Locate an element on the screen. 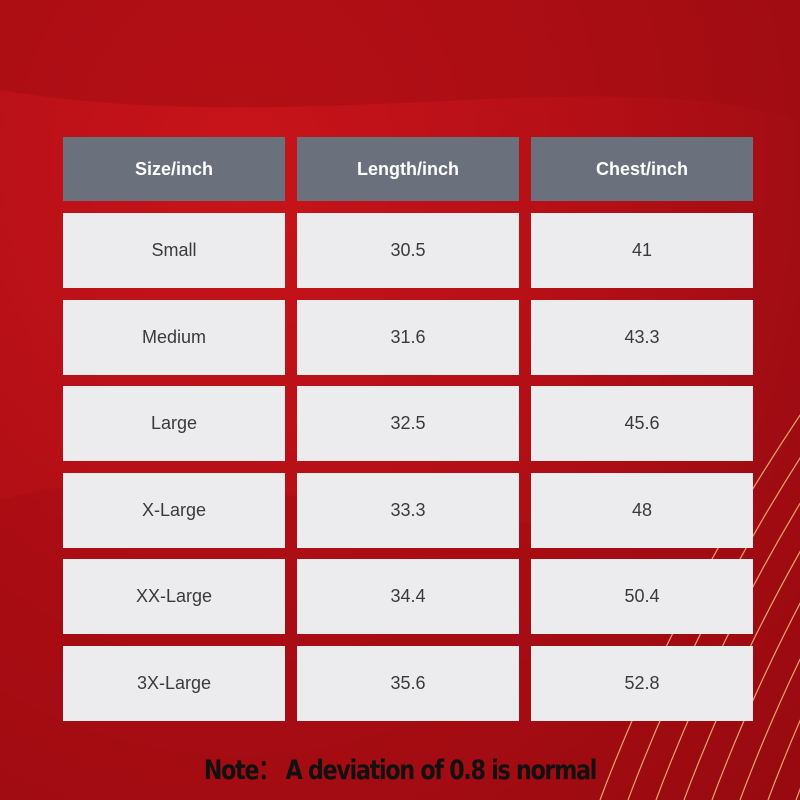 This screenshot has height=800, width=800. table-cell: 41 is located at coordinates (642, 250).